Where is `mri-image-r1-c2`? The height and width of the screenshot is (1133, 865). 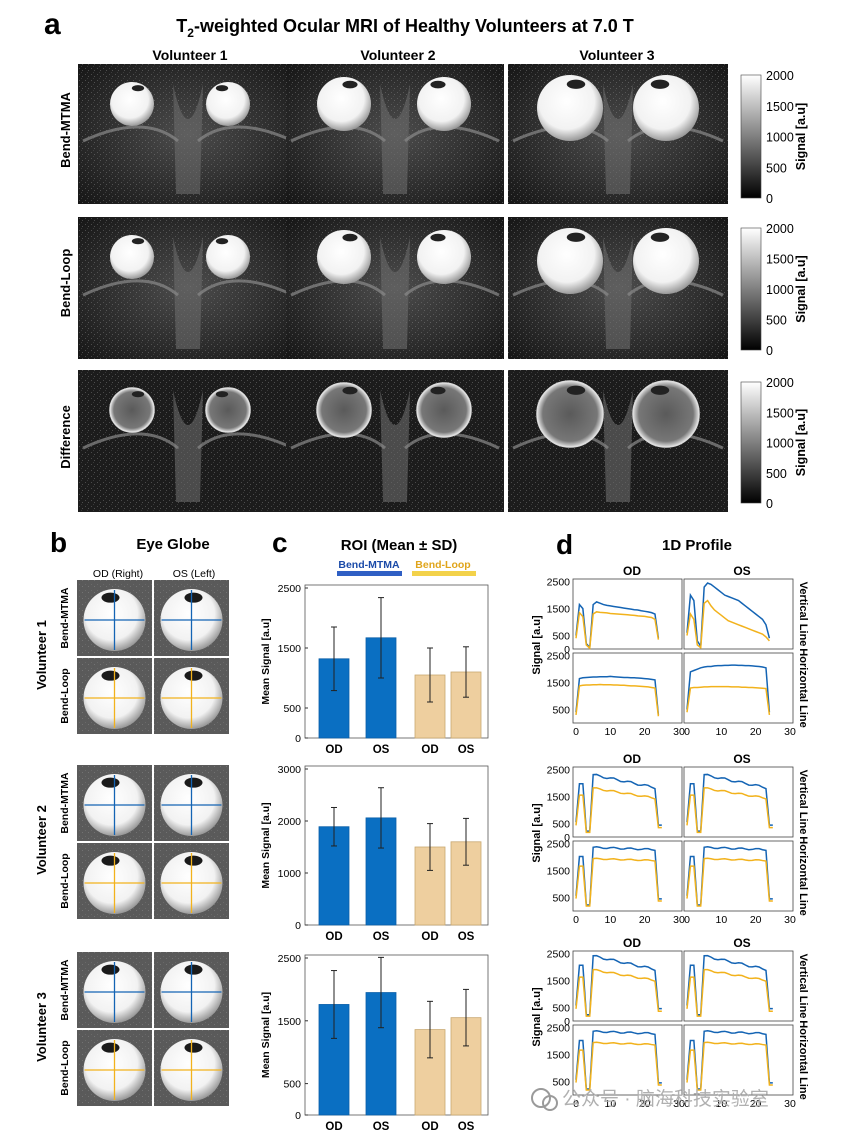
mri-image-r1-c2 is located at coordinates (618, 288).